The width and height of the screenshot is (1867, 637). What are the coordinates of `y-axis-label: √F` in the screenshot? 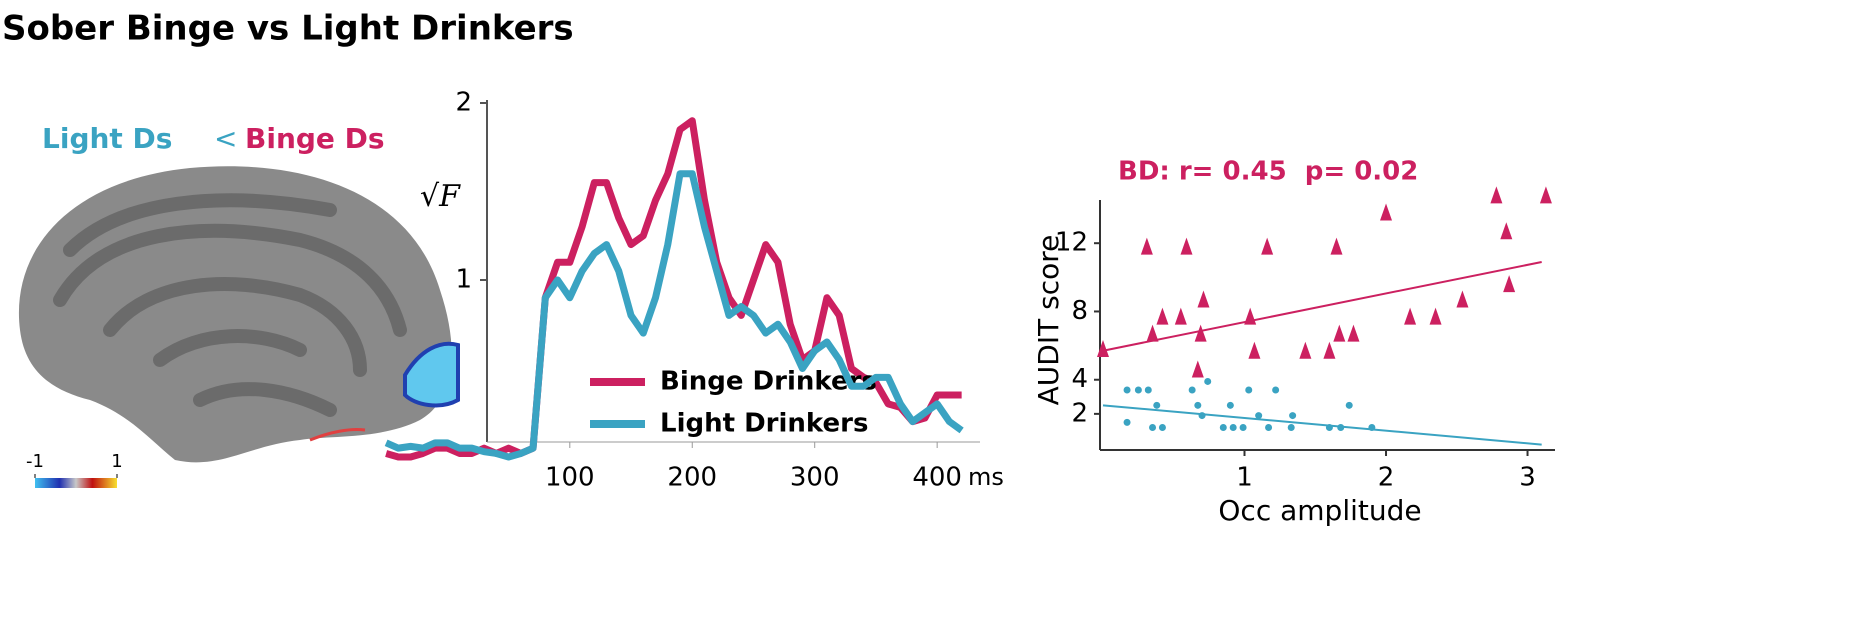 It's located at (440, 196).